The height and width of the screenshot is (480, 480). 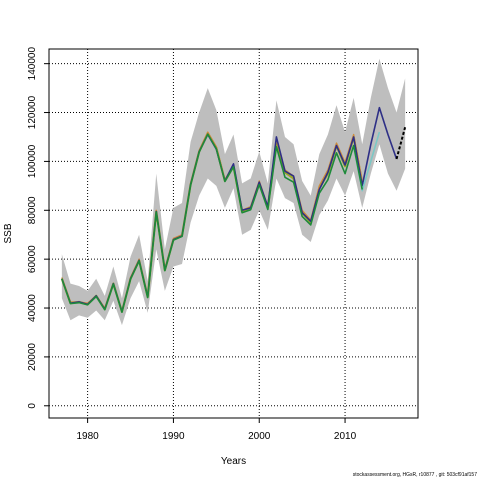 I want to click on x-tick-label: 2000, so click(x=259, y=436).